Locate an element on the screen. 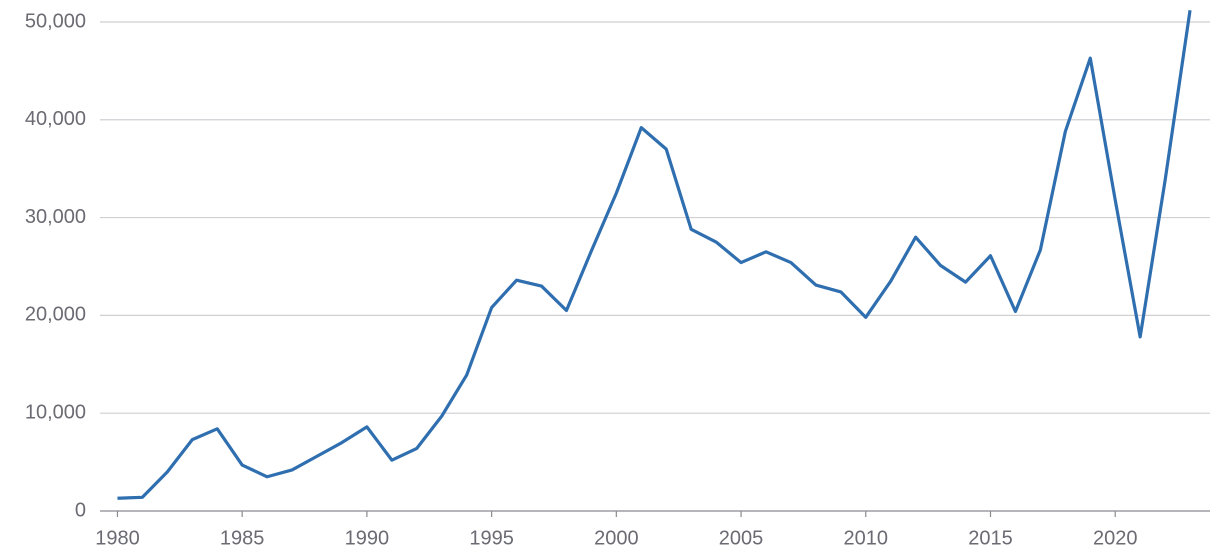 This screenshot has width=1220, height=560. x-tick-label: 1995 is located at coordinates (491, 538).